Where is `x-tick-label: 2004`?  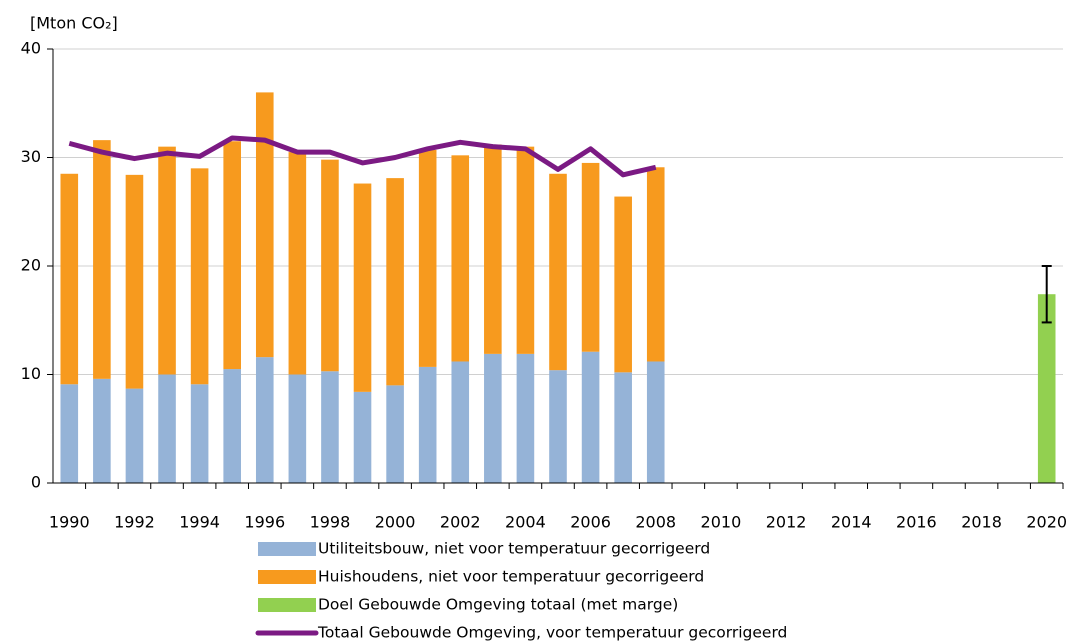 x-tick-label: 2004 is located at coordinates (525, 522).